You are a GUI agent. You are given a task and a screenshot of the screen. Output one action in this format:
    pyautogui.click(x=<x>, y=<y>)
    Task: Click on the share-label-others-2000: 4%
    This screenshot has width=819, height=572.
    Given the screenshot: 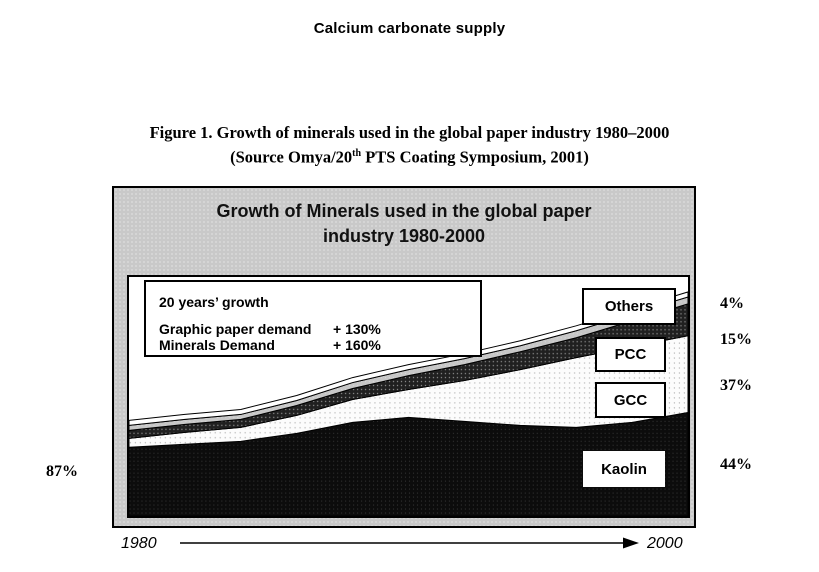 What is the action you would take?
    pyautogui.click(x=732, y=303)
    